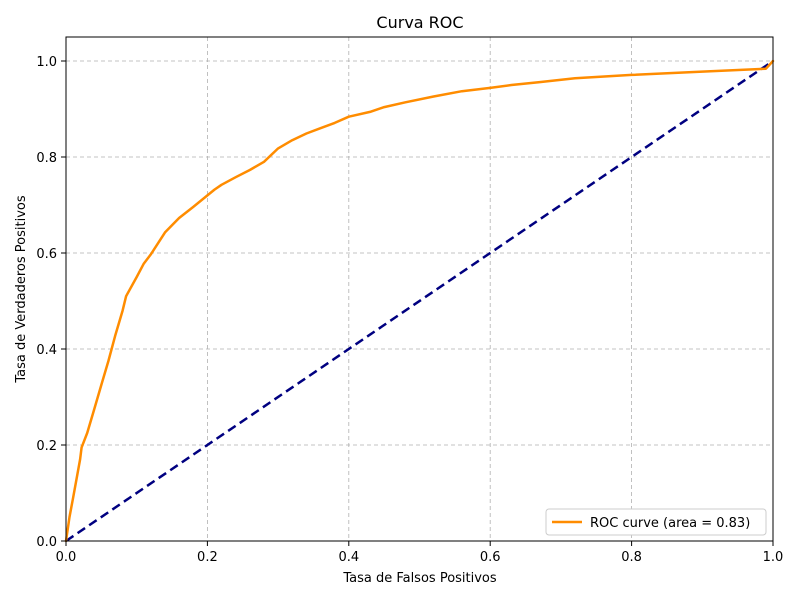 The height and width of the screenshot is (600, 800). What do you see at coordinates (66, 557) in the screenshot?
I see `x-tick-label: 0.0` at bounding box center [66, 557].